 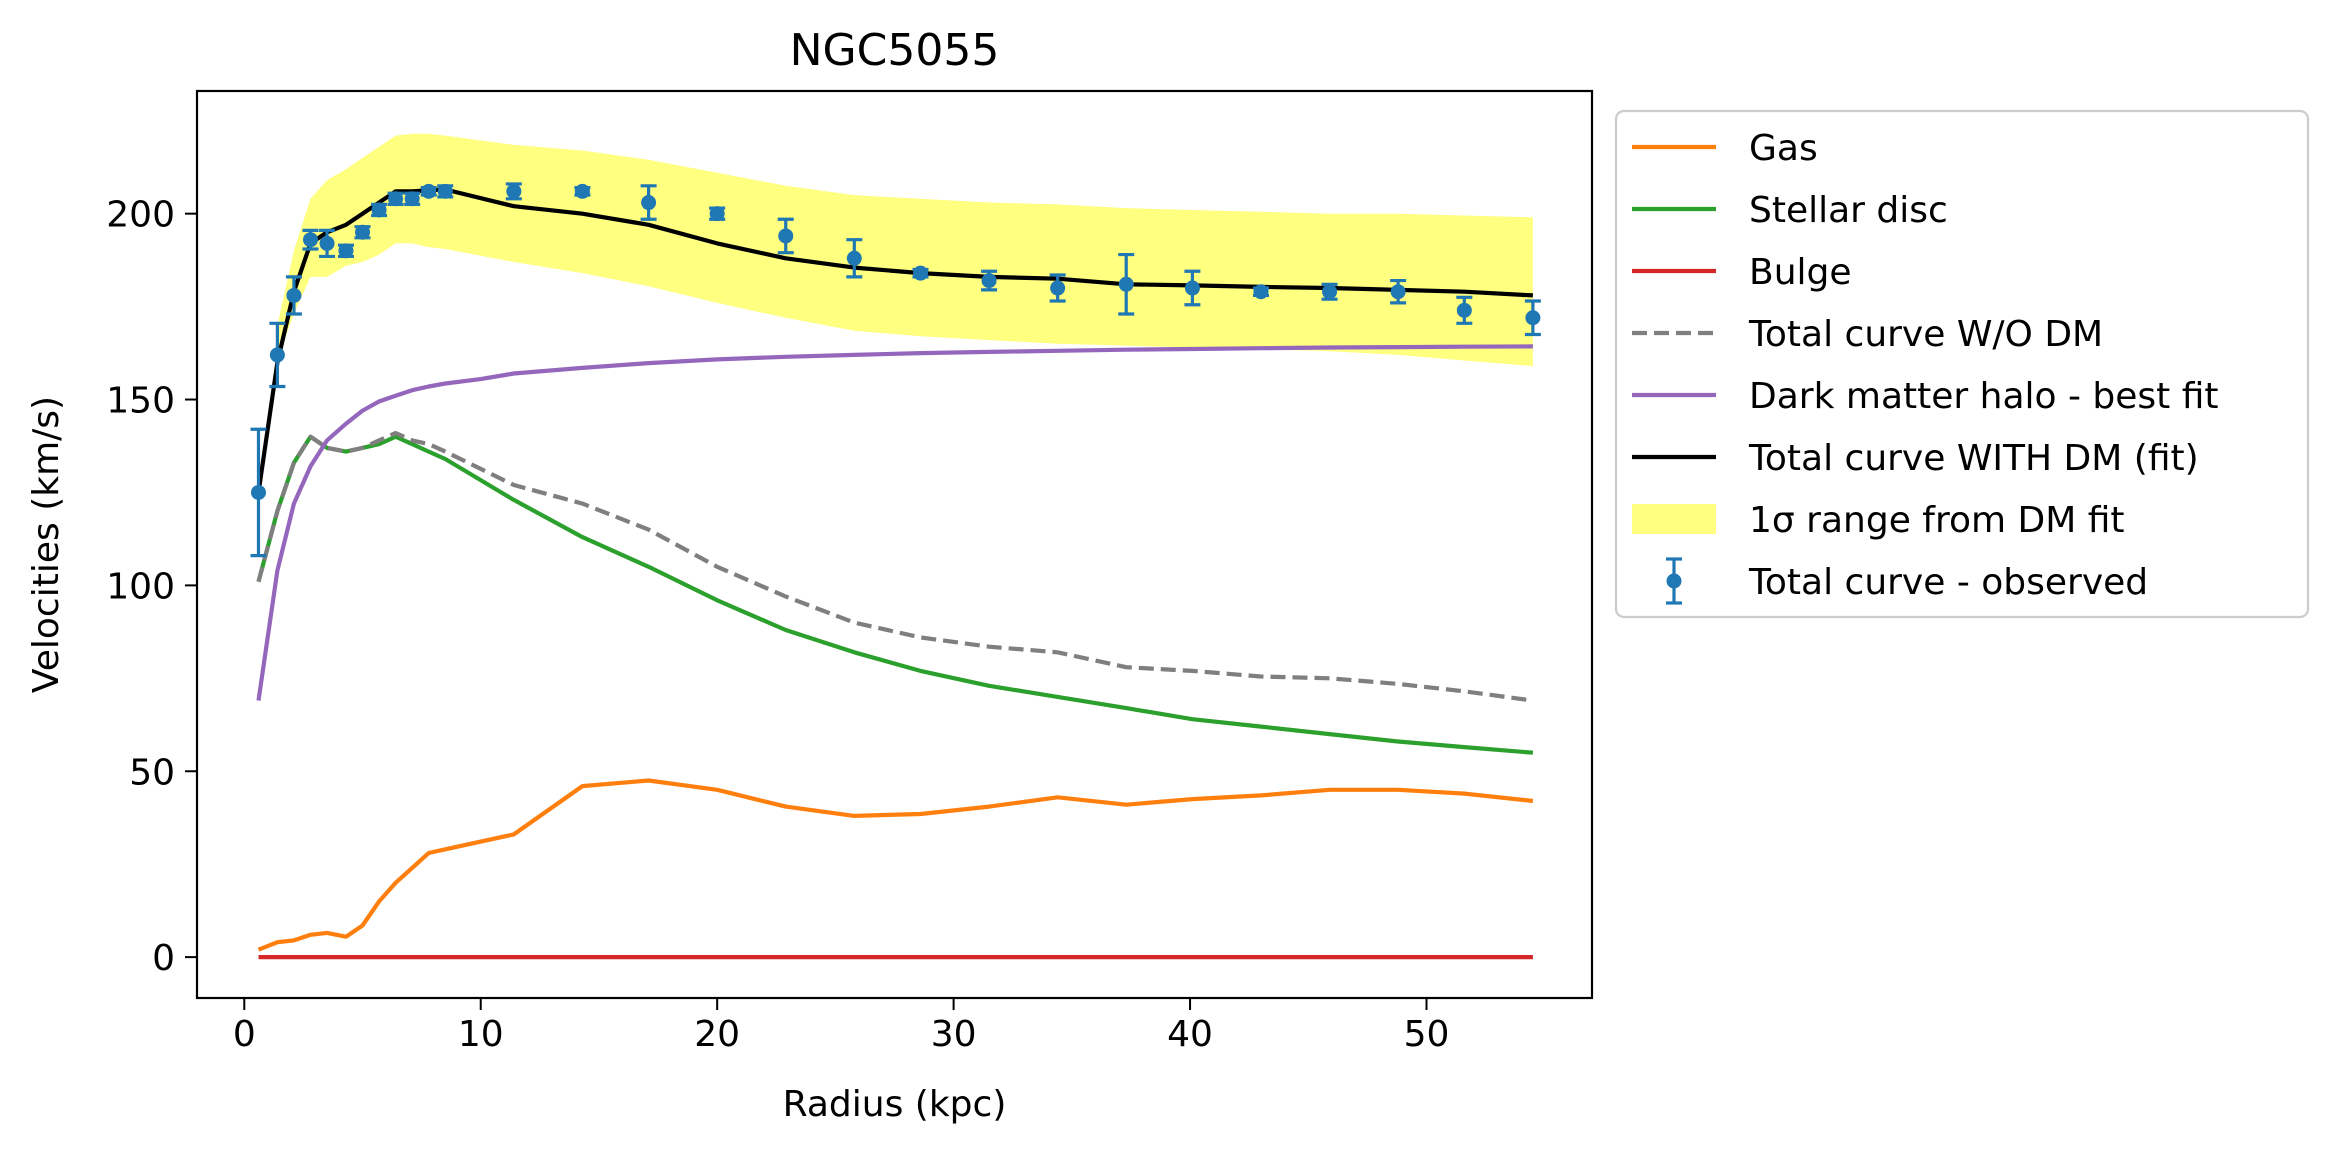 What do you see at coordinates (1984, 396) in the screenshot?
I see `legend-label: Dark matter halo - best fit` at bounding box center [1984, 396].